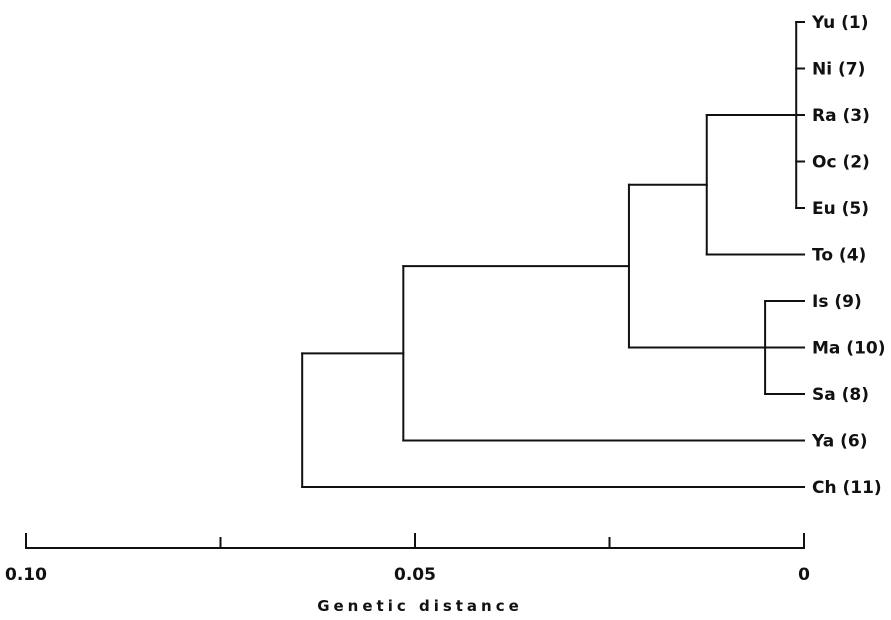 This screenshot has height=620, width=891. I want to click on axis-tick-label-0: 0, so click(804, 575).